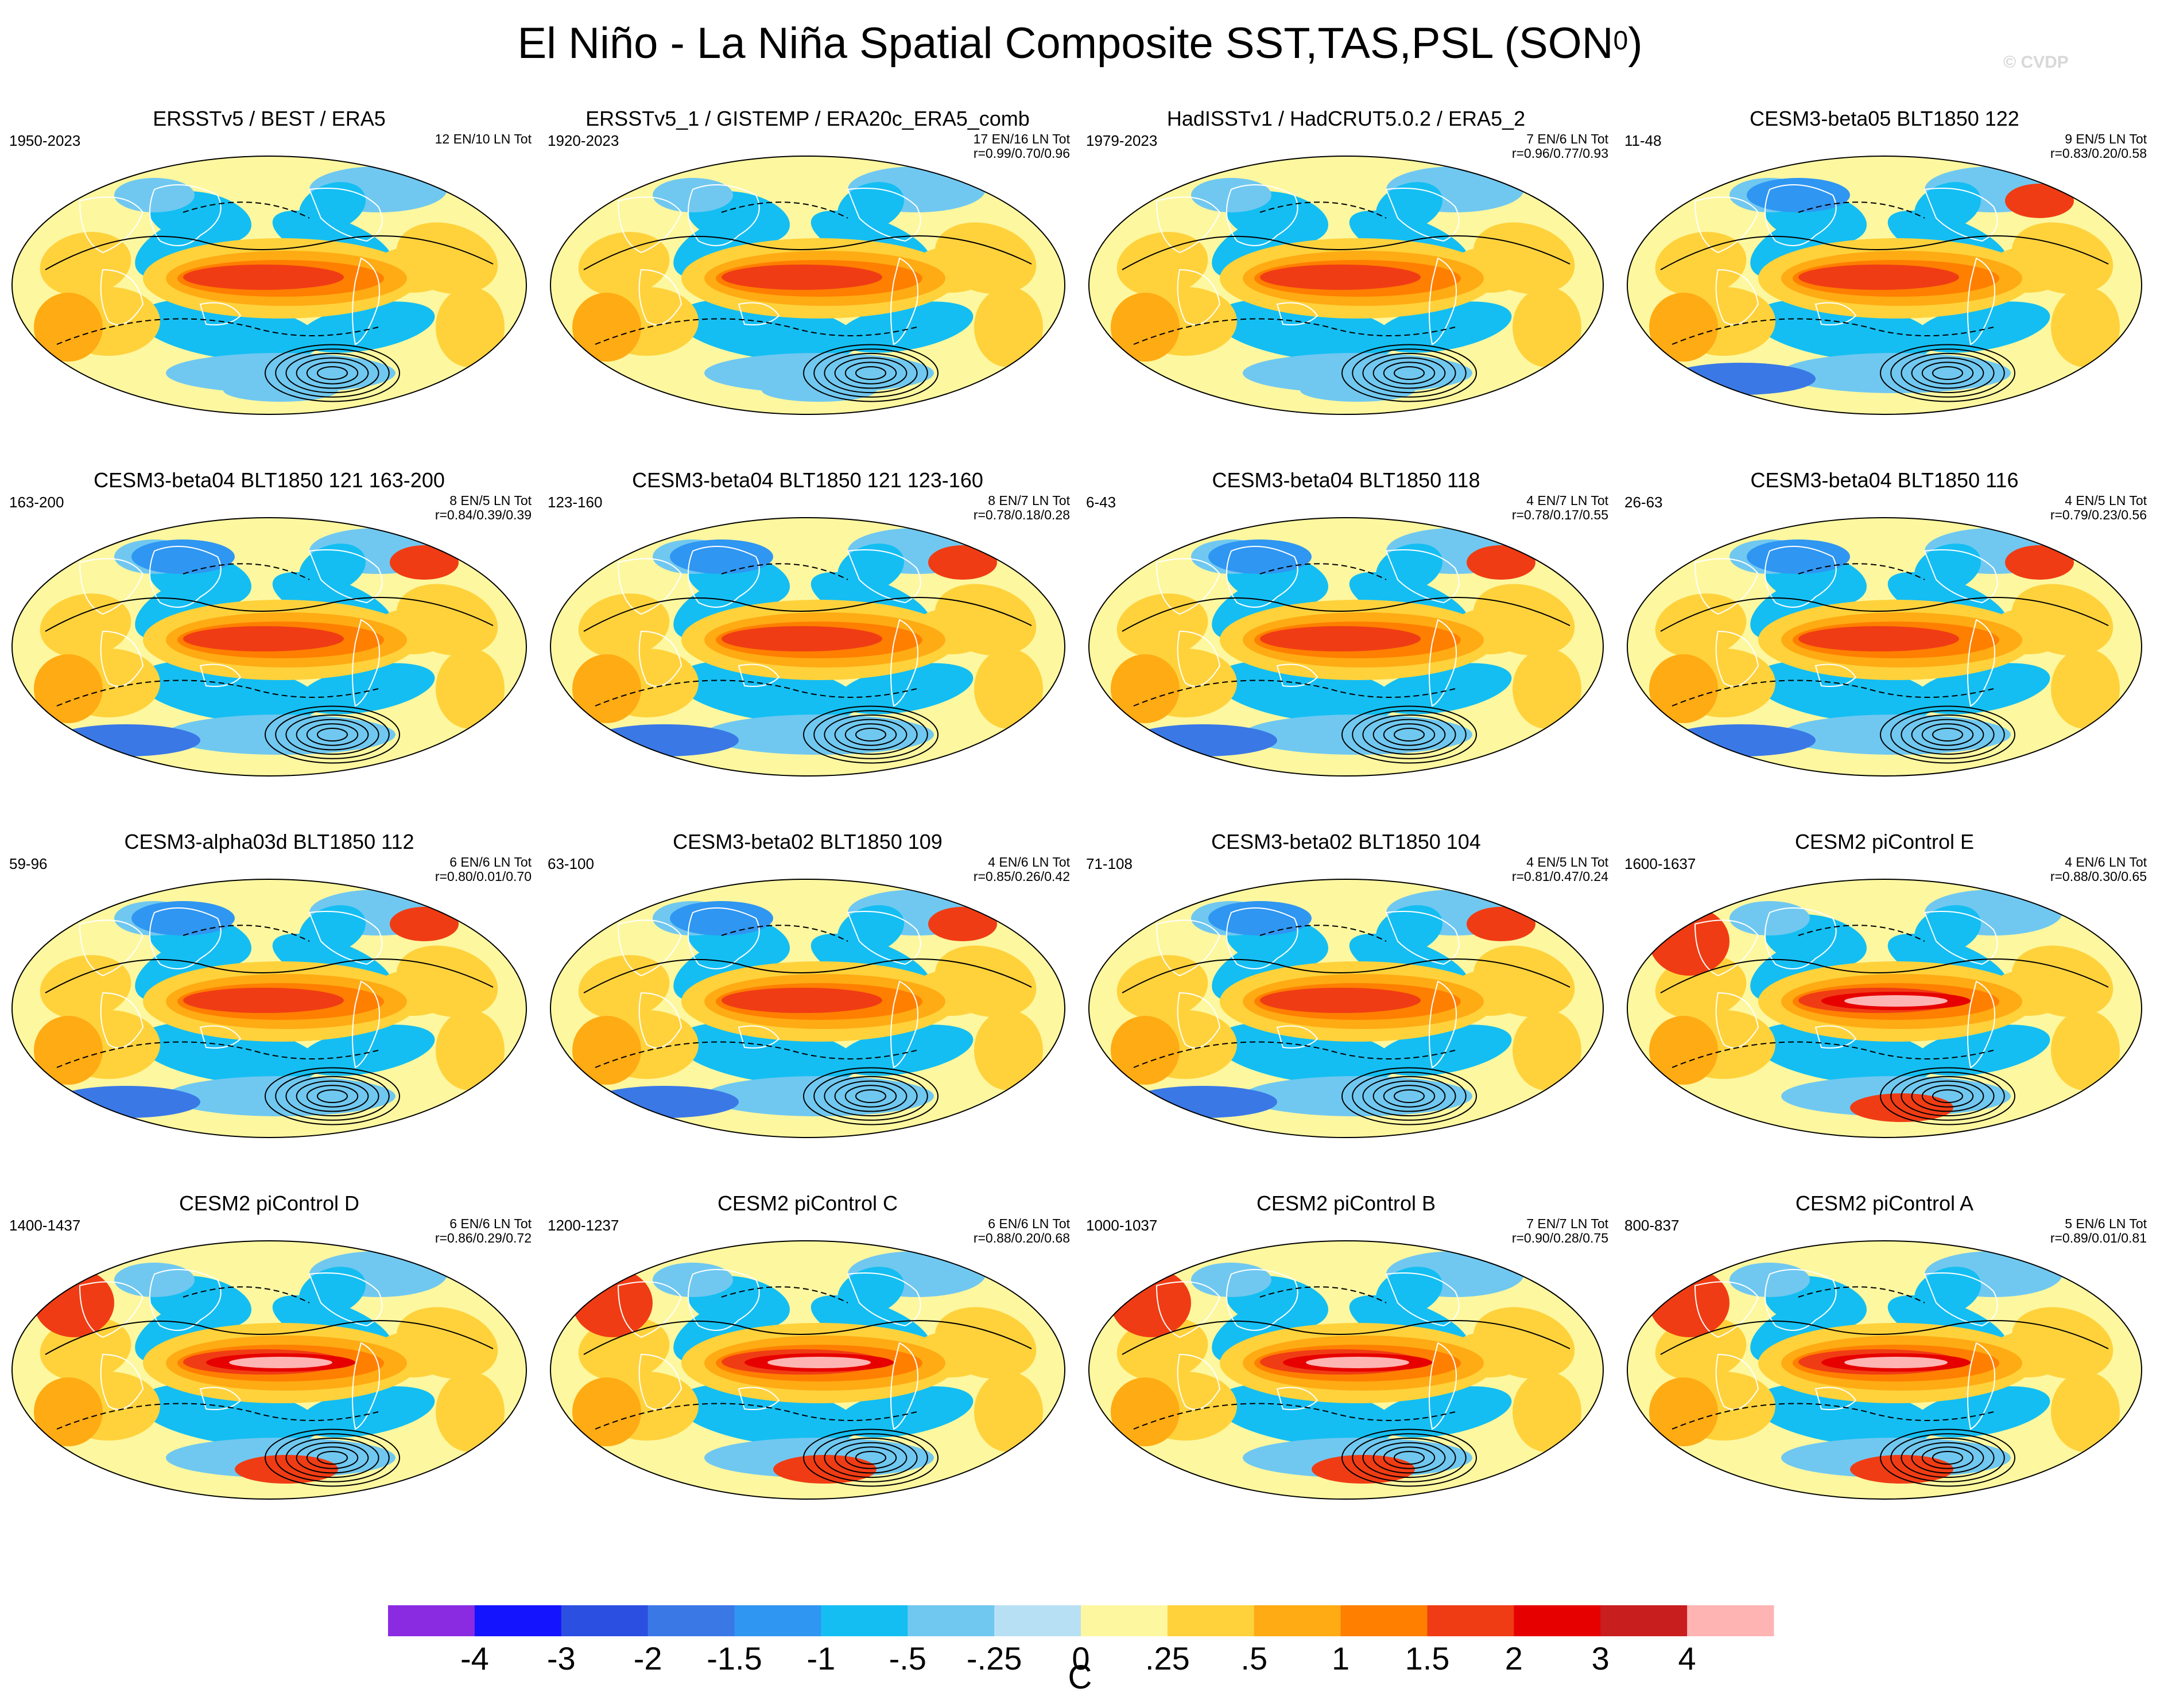  What do you see at coordinates (269, 480) in the screenshot?
I see `panel-title: CESM3-beta04 BLT1850 121 163-200` at bounding box center [269, 480].